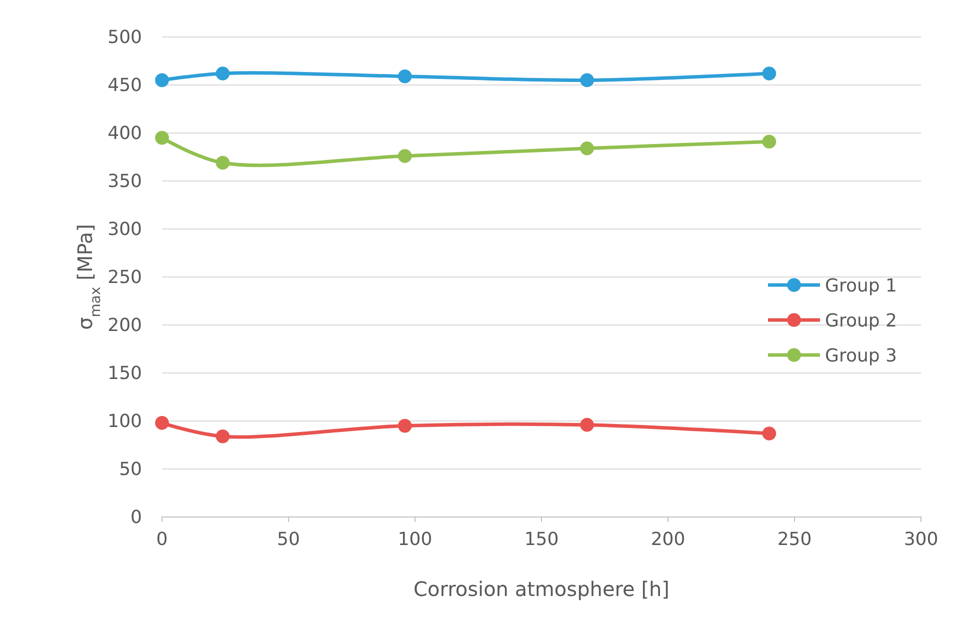 This screenshot has height=622, width=964. Describe the element at coordinates (415, 539) in the screenshot. I see `x-tick-label: 100` at that location.